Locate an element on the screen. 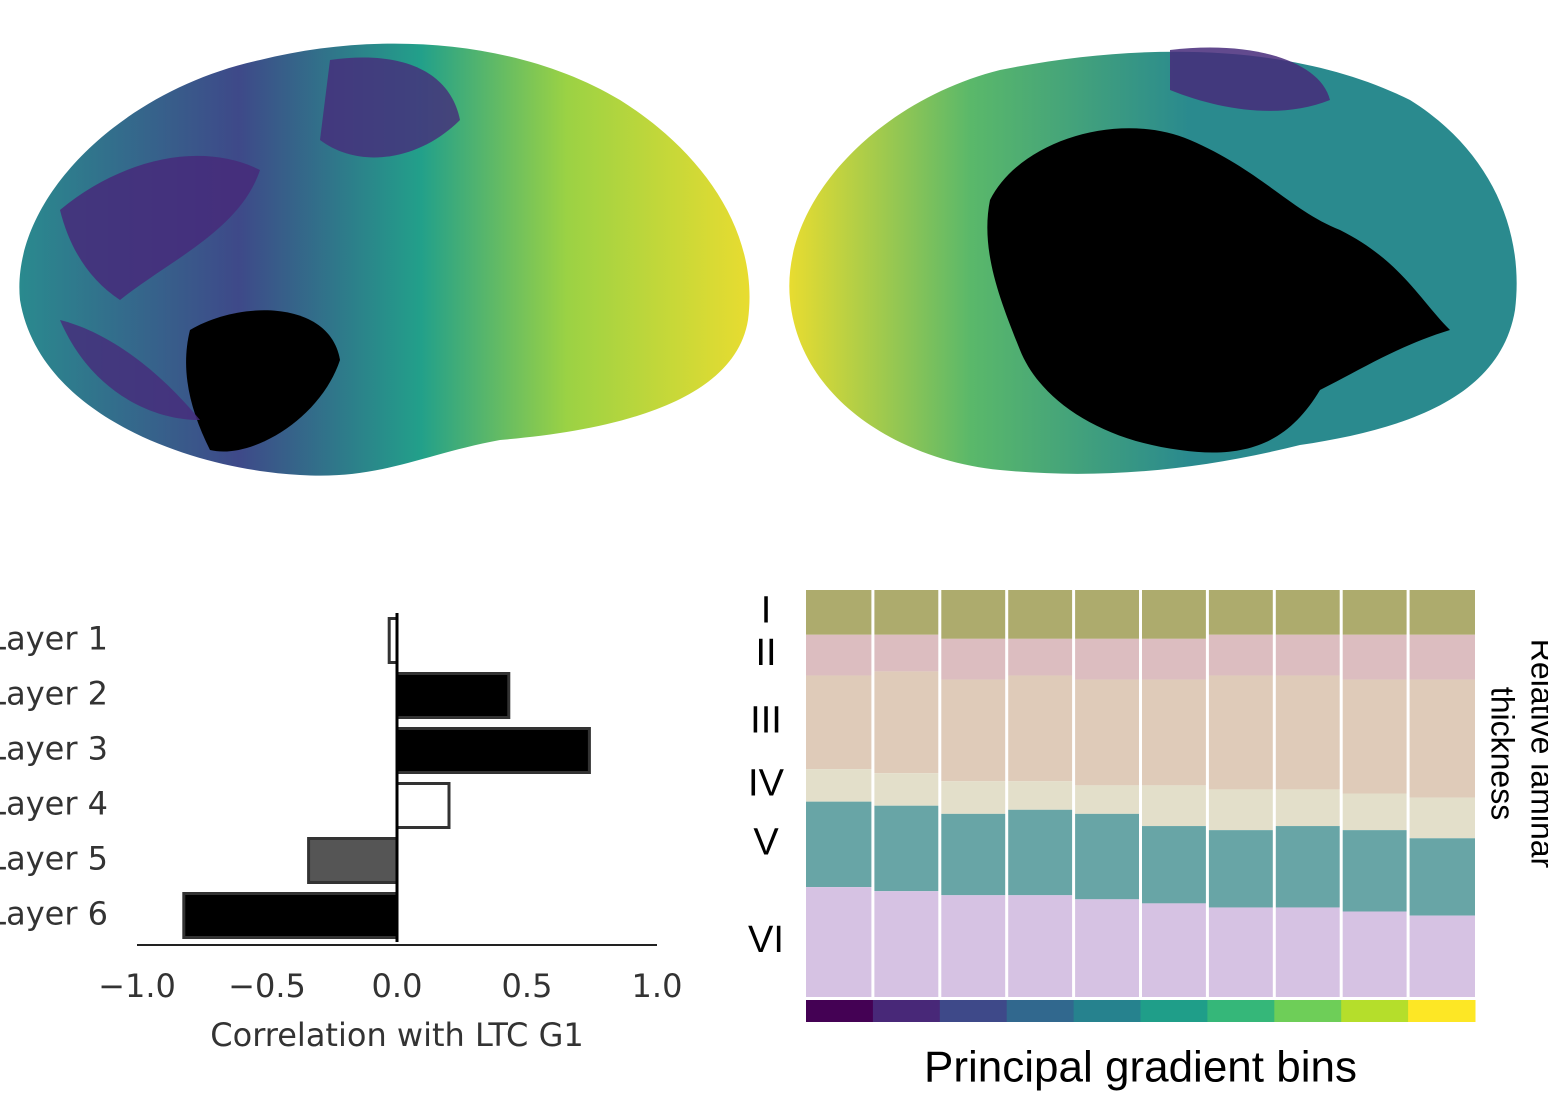  x-tick-label: −1.0 is located at coordinates (137, 986).